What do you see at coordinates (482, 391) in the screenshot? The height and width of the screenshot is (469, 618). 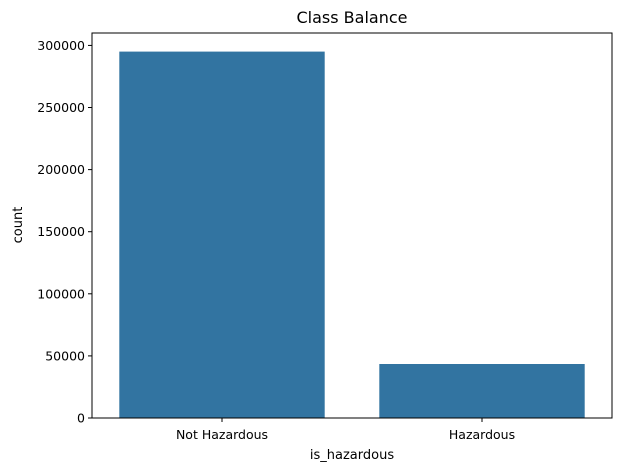 I see `bar-hazardous` at bounding box center [482, 391].